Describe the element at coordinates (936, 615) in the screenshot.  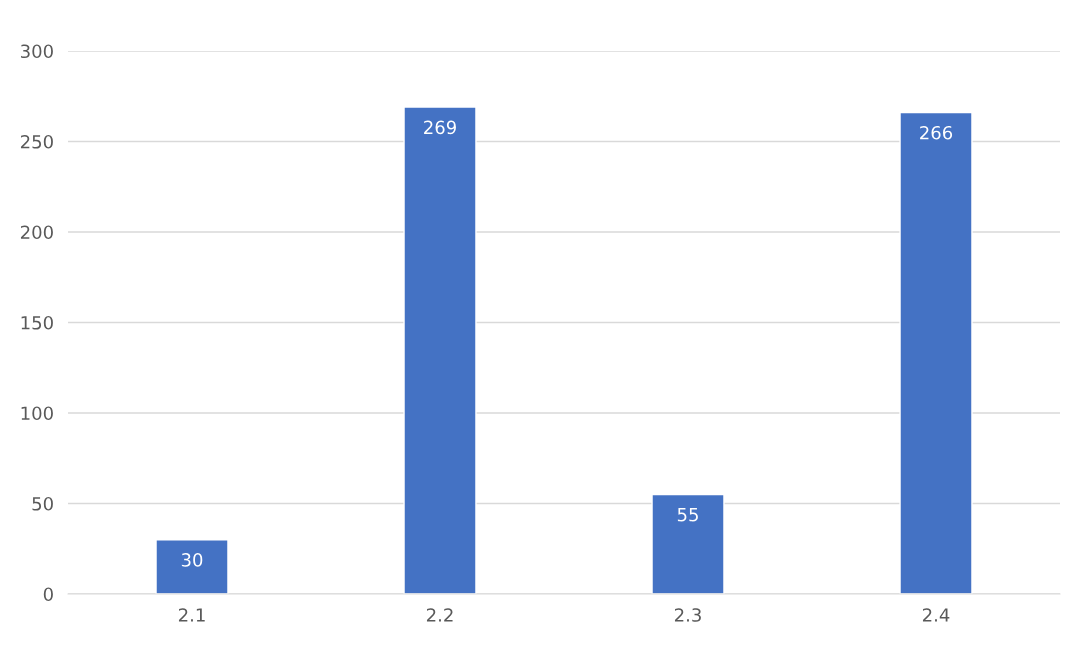
I see `x-tick-label: 2.4` at that location.